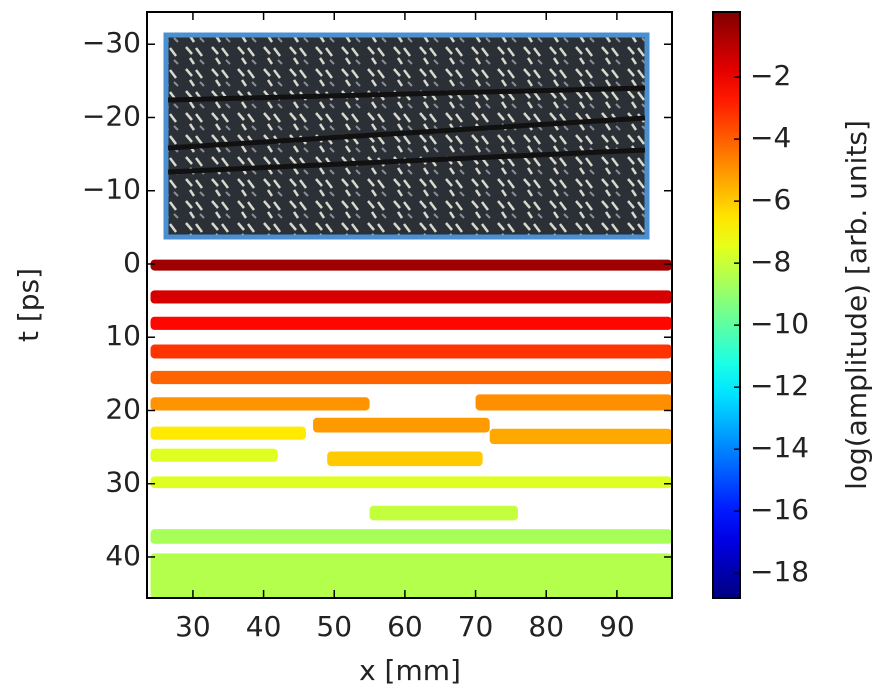 Image resolution: width=880 pixels, height=693 pixels. Describe the element at coordinates (334, 626) in the screenshot. I see `x-tick-label: 50` at that location.